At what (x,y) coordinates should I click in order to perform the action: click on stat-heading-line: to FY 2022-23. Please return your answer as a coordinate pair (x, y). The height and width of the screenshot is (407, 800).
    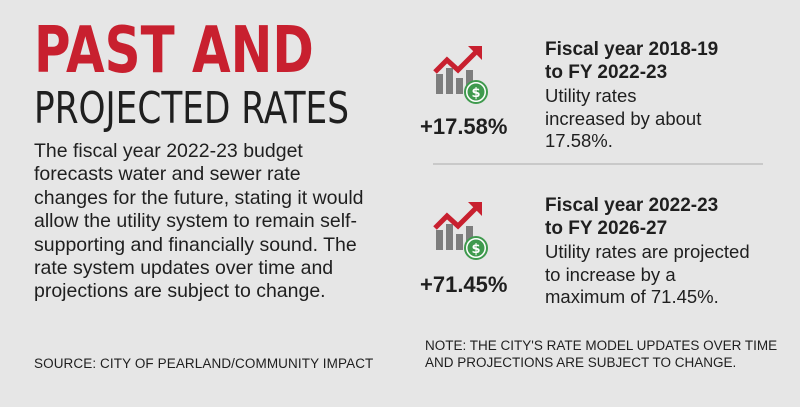
    Looking at the image, I should click on (606, 72).